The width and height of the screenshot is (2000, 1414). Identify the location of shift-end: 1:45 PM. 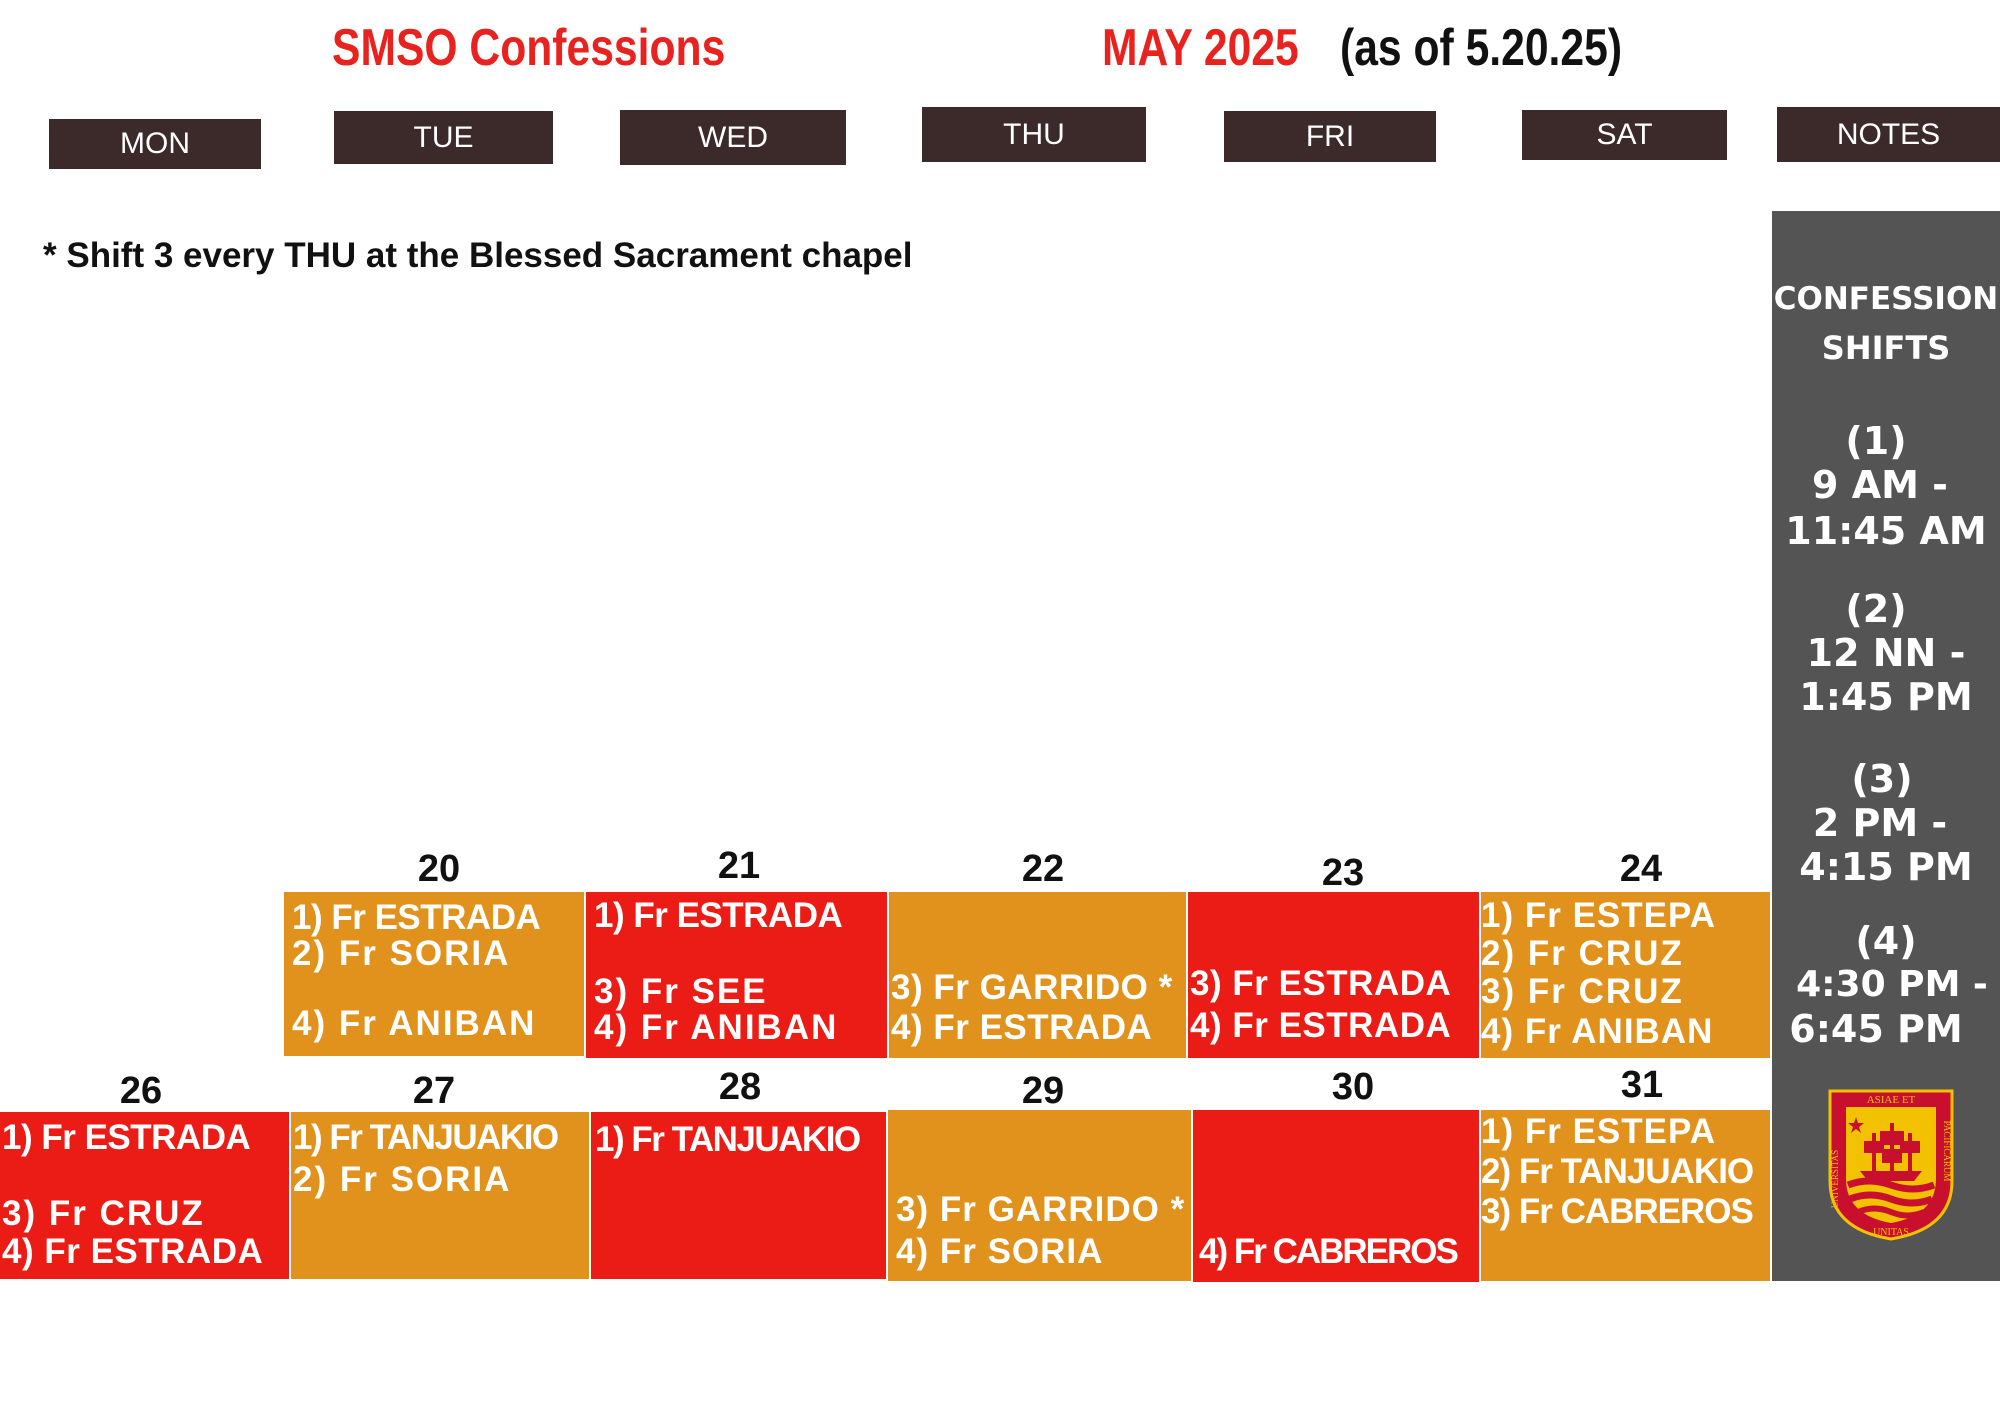
(1886, 697).